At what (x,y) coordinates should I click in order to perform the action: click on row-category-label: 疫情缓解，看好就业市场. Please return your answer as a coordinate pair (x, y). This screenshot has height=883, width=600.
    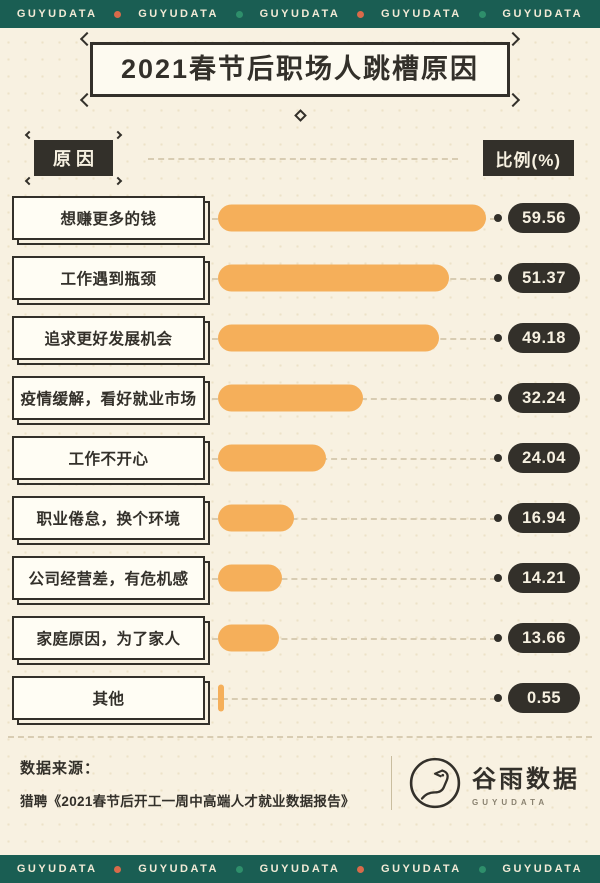
    Looking at the image, I should click on (108, 400).